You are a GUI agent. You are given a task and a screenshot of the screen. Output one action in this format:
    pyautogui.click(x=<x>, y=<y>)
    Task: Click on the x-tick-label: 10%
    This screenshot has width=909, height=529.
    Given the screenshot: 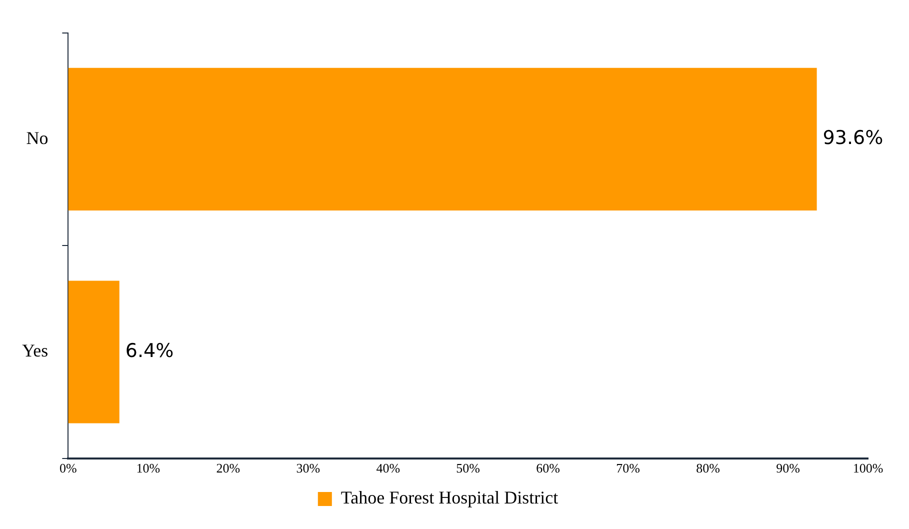 What is the action you would take?
    pyautogui.click(x=148, y=468)
    